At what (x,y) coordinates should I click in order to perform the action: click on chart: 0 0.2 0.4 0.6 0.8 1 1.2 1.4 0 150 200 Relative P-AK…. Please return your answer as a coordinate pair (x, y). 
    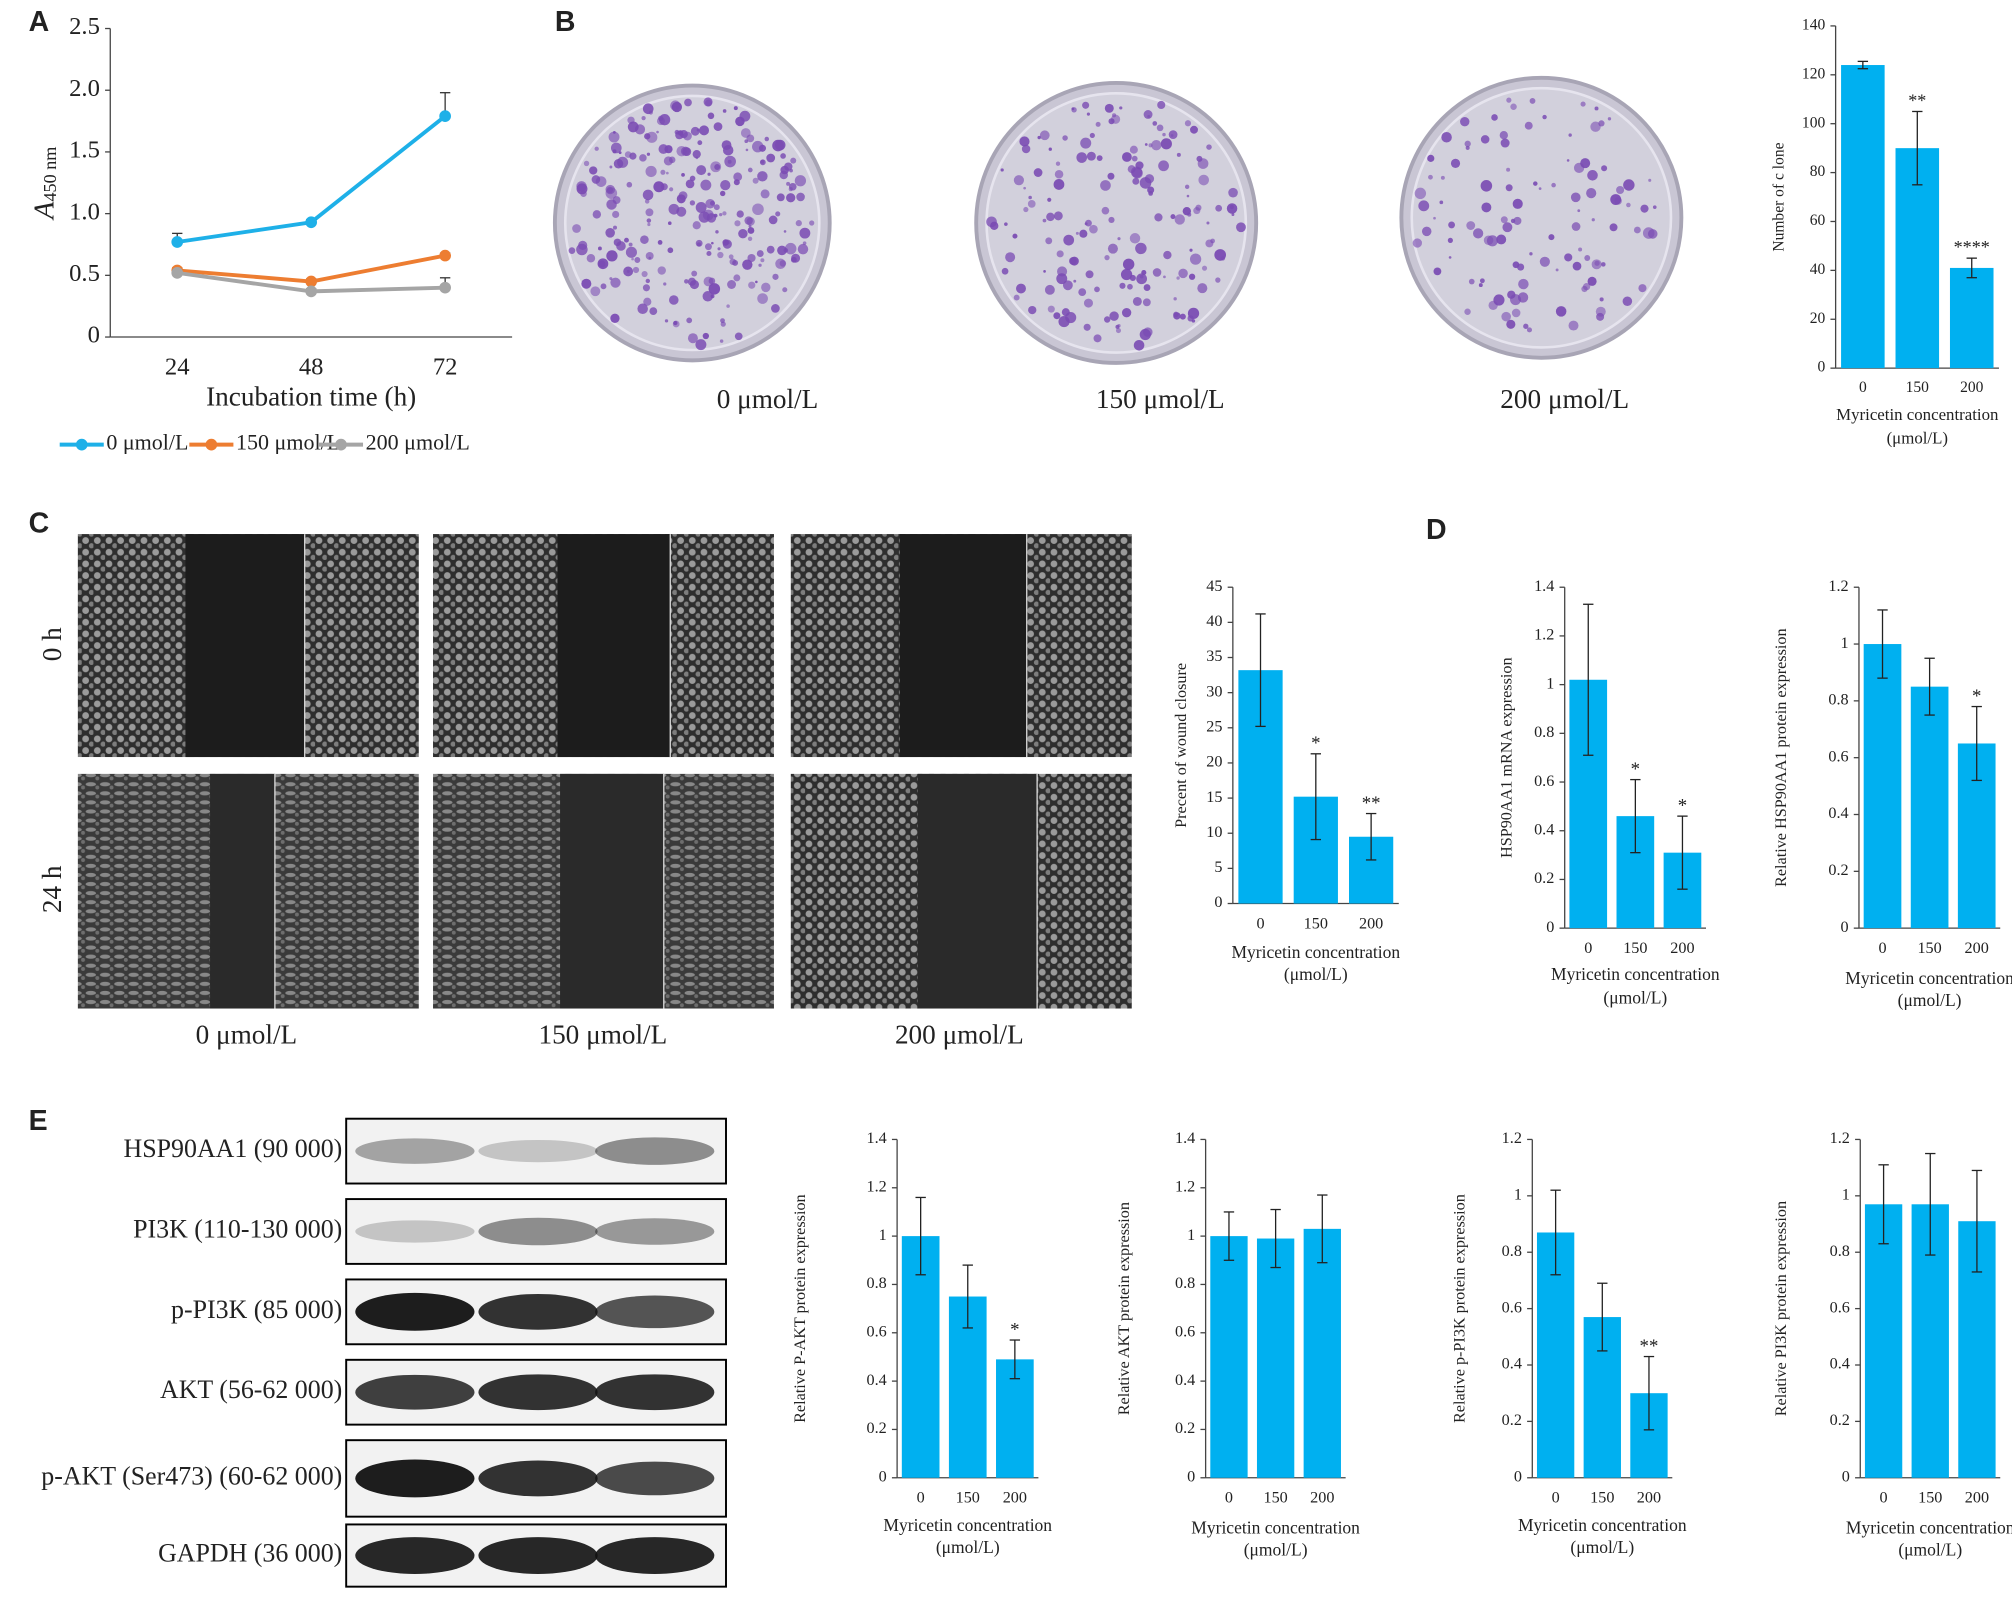
    Looking at the image, I should click on (921, 1343).